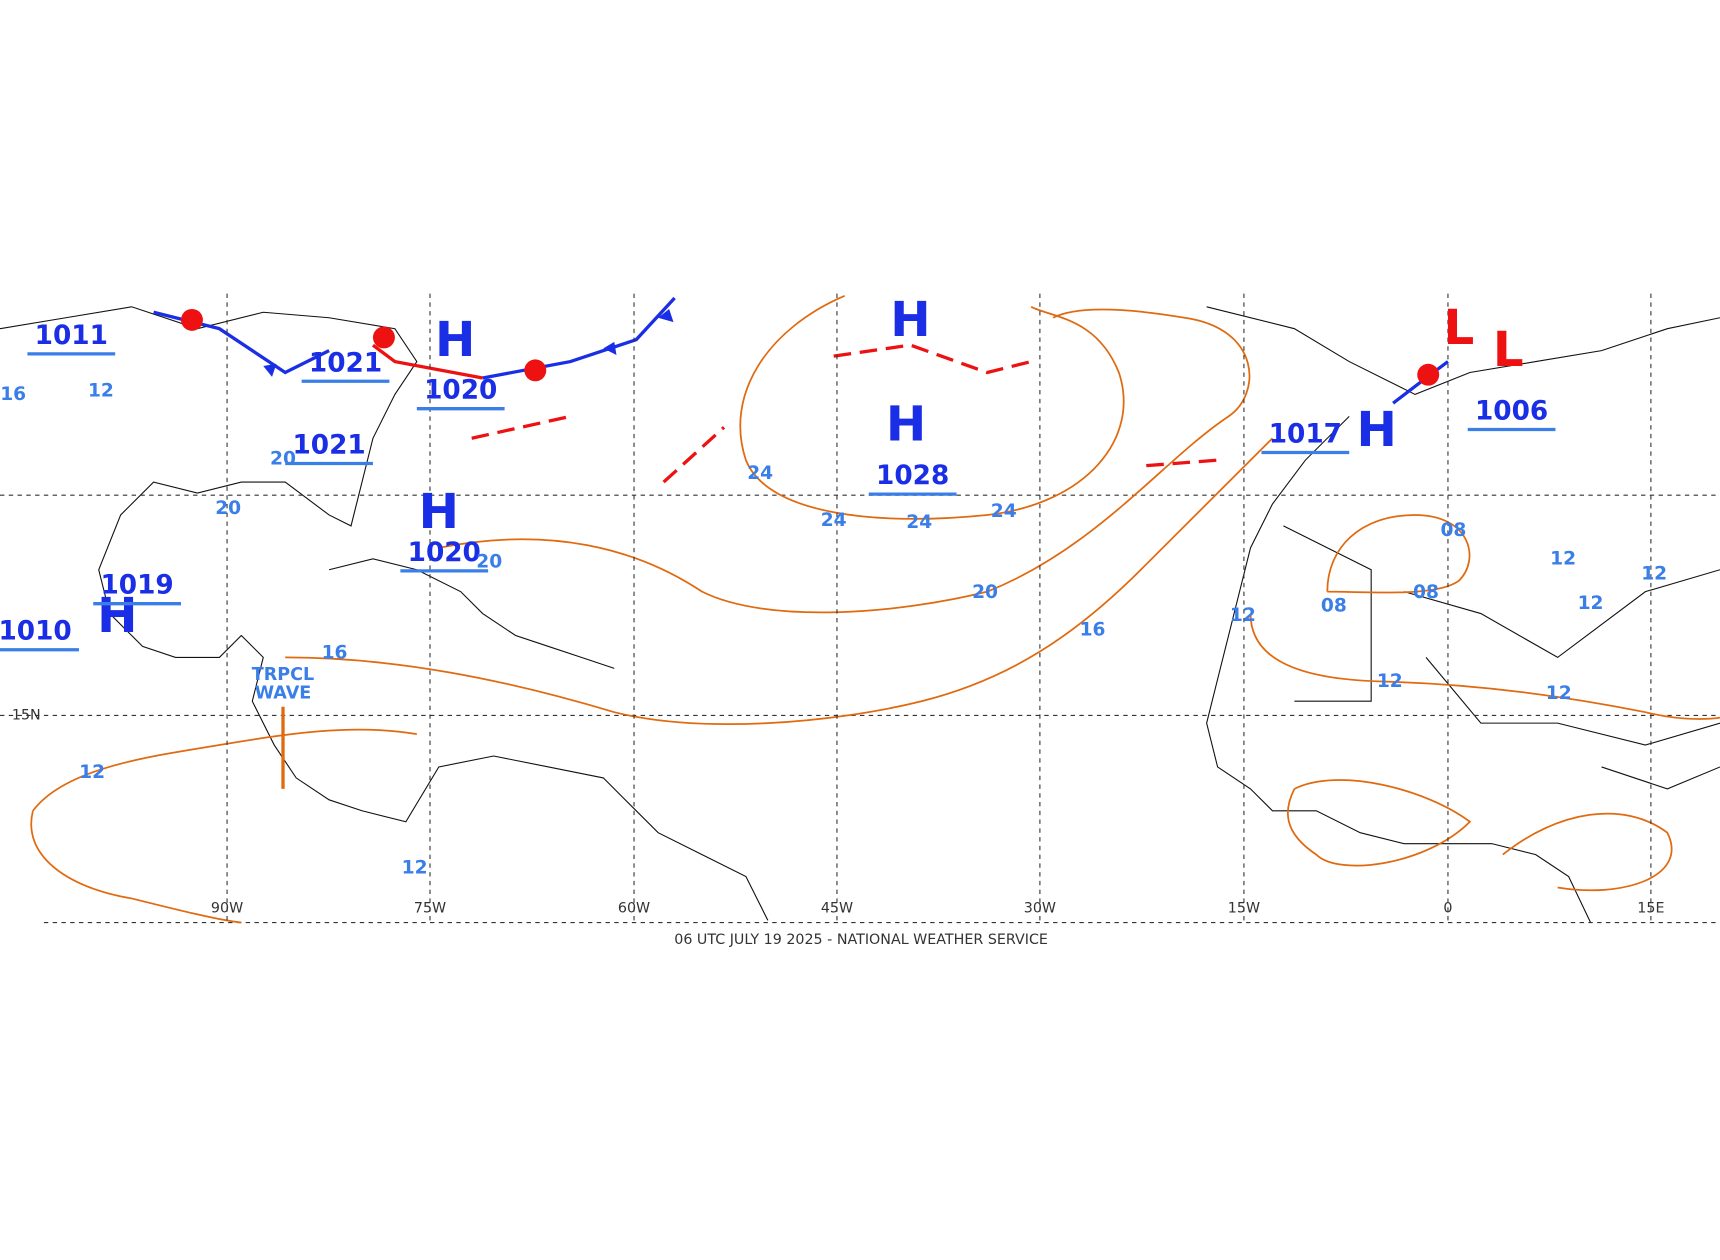  What do you see at coordinates (1447, 908) in the screenshot?
I see `longitude-label: 0` at bounding box center [1447, 908].